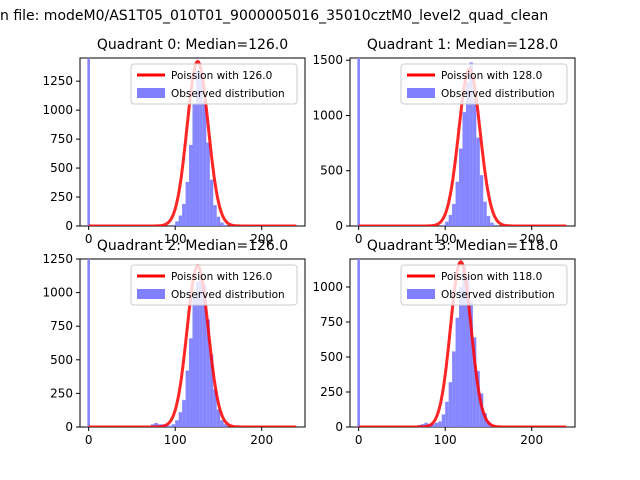  What do you see at coordinates (462, 246) in the screenshot?
I see `panel-title: Quadrant 3: Median=118.0` at bounding box center [462, 246].